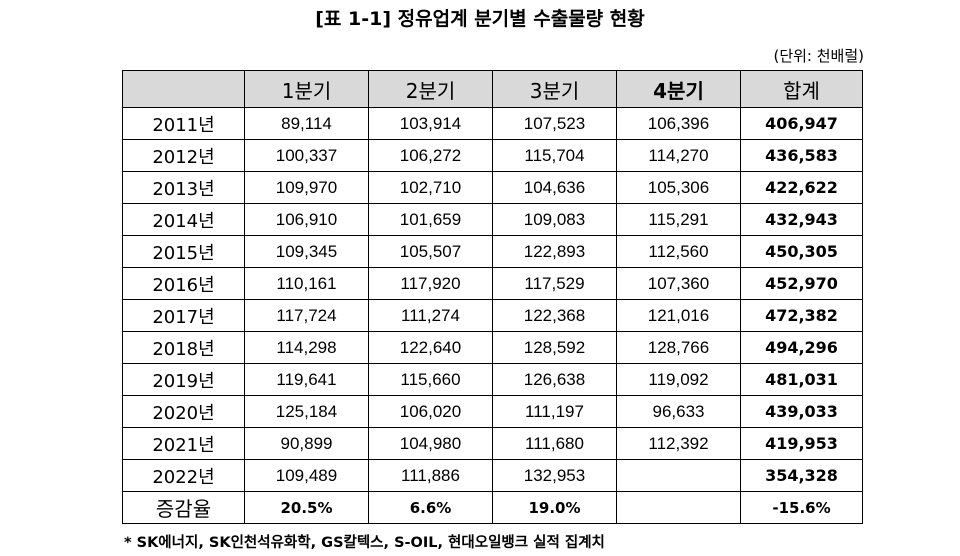  I want to click on quarter-cell-q1: 114,298, so click(306, 347).